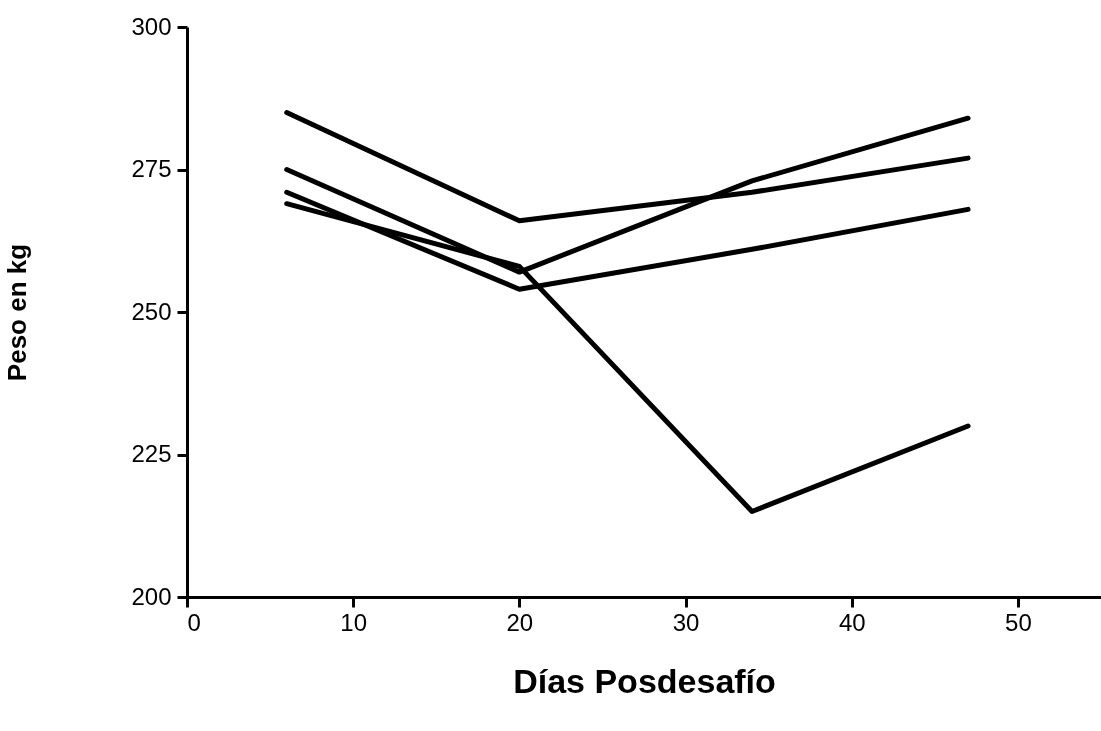 Image resolution: width=1101 pixels, height=731 pixels. What do you see at coordinates (151, 311) in the screenshot?
I see `y-tick-label: 250` at bounding box center [151, 311].